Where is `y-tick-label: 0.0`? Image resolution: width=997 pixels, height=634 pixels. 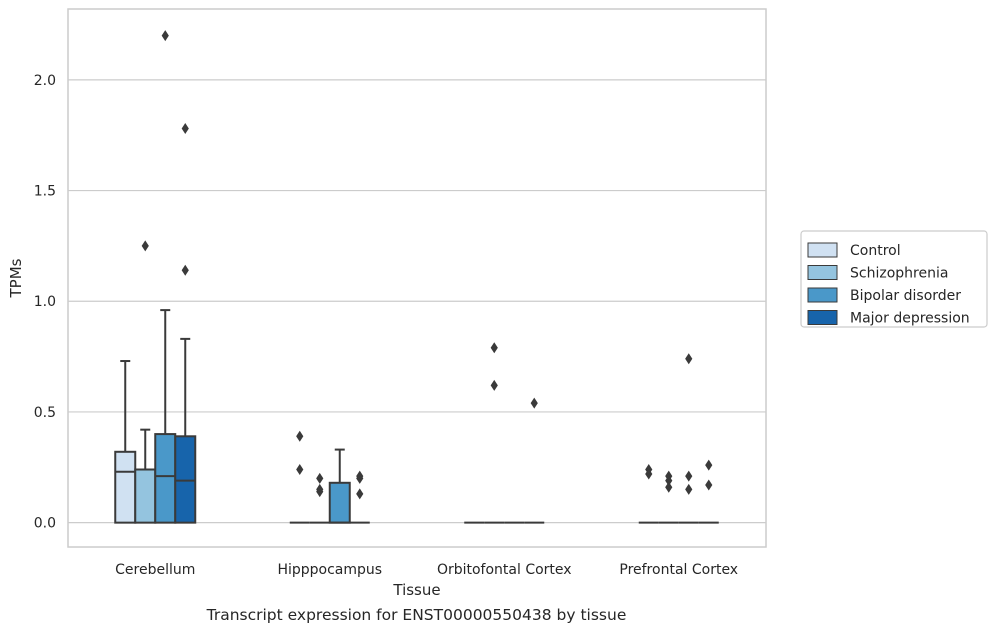
y-tick-label: 0.0 is located at coordinates (45, 524).